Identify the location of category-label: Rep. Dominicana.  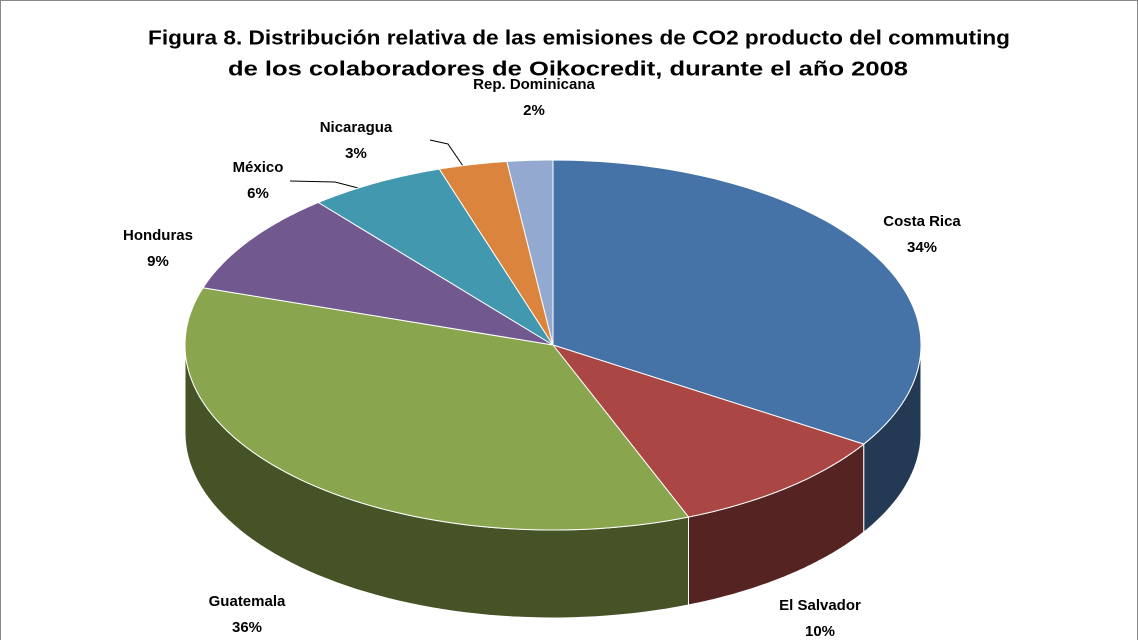
(534, 84).